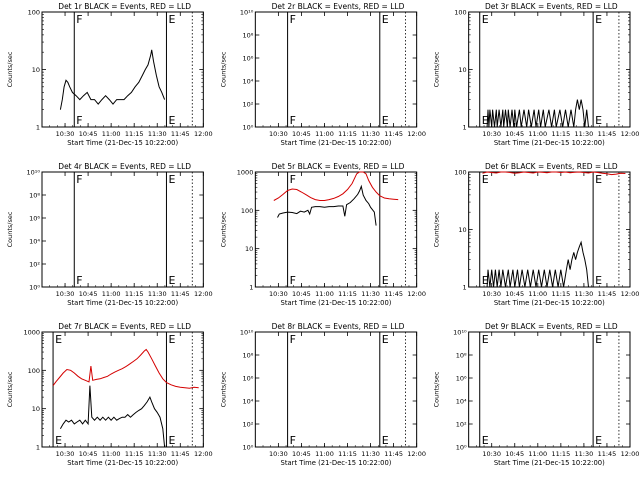  What do you see at coordinates (338, 326) in the screenshot?
I see `panel-title: Det 8r BLACK = Events, RED = LLD` at bounding box center [338, 326].